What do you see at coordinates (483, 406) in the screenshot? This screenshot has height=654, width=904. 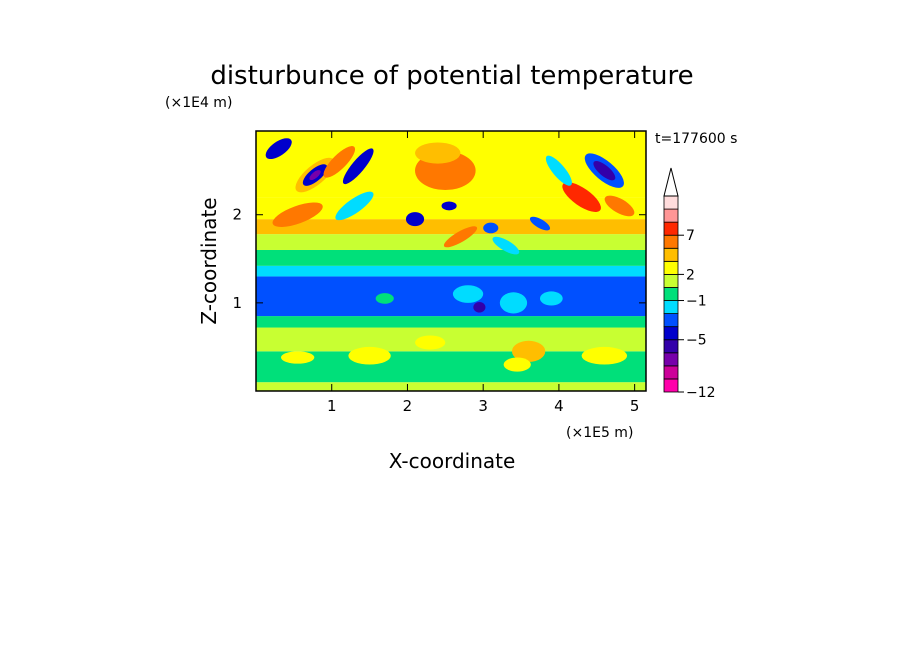 I see `x-tick-label: 3` at bounding box center [483, 406].